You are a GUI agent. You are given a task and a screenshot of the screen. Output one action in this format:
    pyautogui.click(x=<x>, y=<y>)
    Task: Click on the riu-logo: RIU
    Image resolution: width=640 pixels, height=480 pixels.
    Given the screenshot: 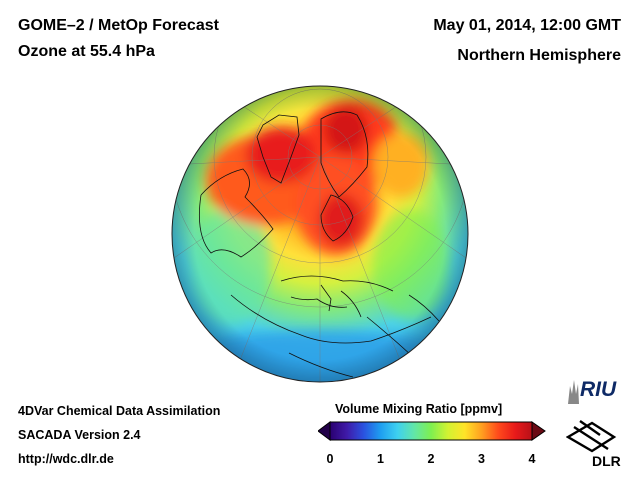 What is the action you would take?
    pyautogui.click(x=592, y=391)
    